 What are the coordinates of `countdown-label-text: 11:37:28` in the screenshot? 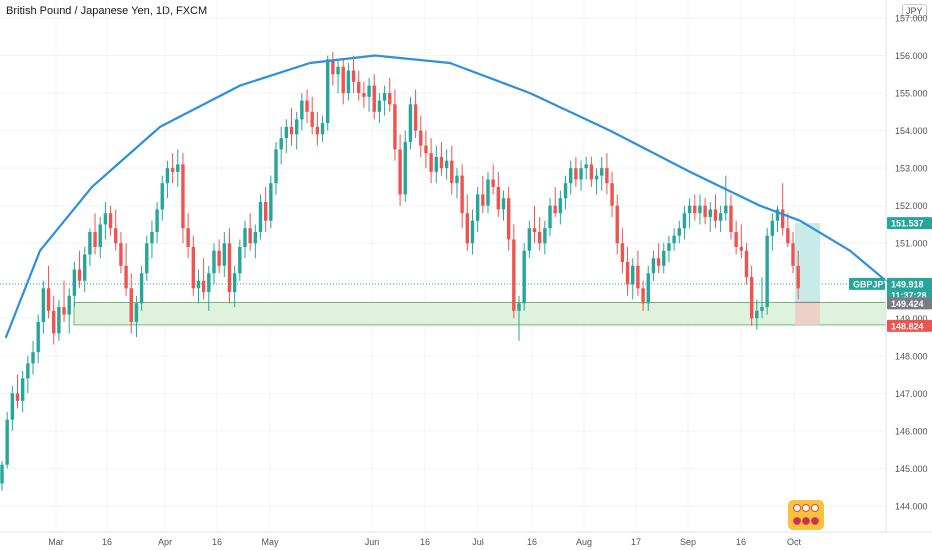 It's located at (909, 295).